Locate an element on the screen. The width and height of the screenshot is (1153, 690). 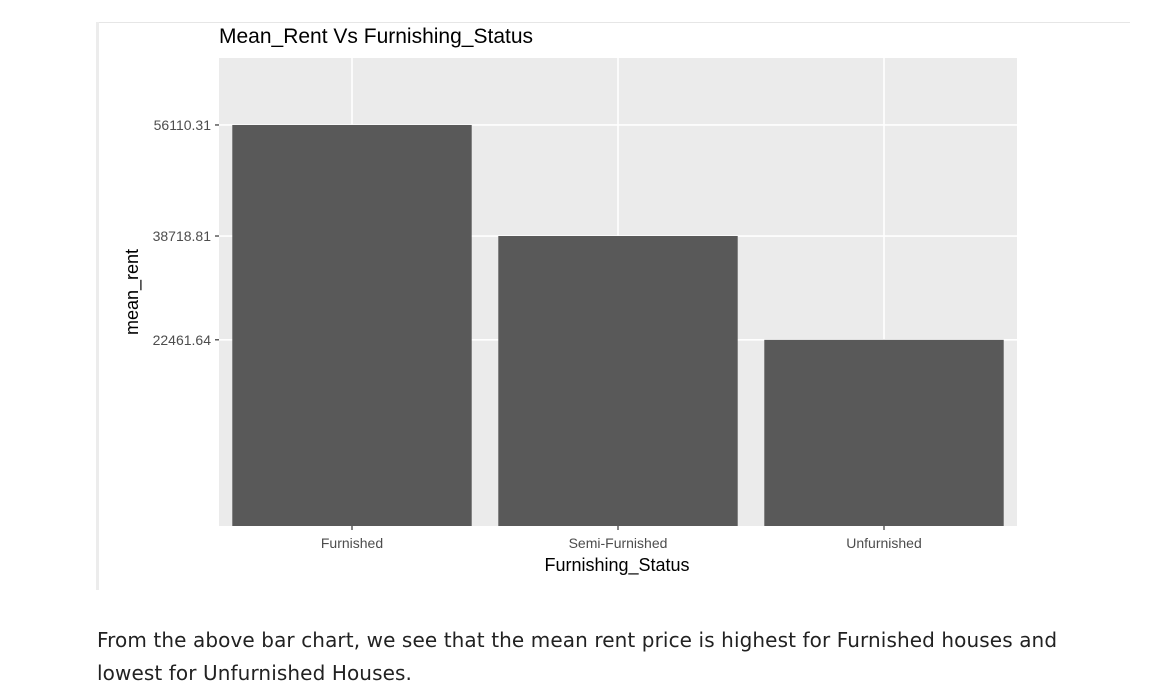
frame-top-border is located at coordinates (613, 22).